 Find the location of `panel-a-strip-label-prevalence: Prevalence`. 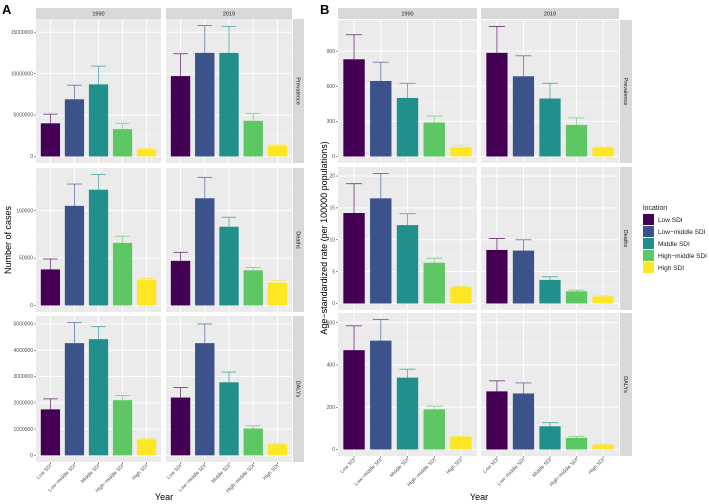

panel-a-strip-label-prevalence: Prevalence is located at coordinates (298, 91).